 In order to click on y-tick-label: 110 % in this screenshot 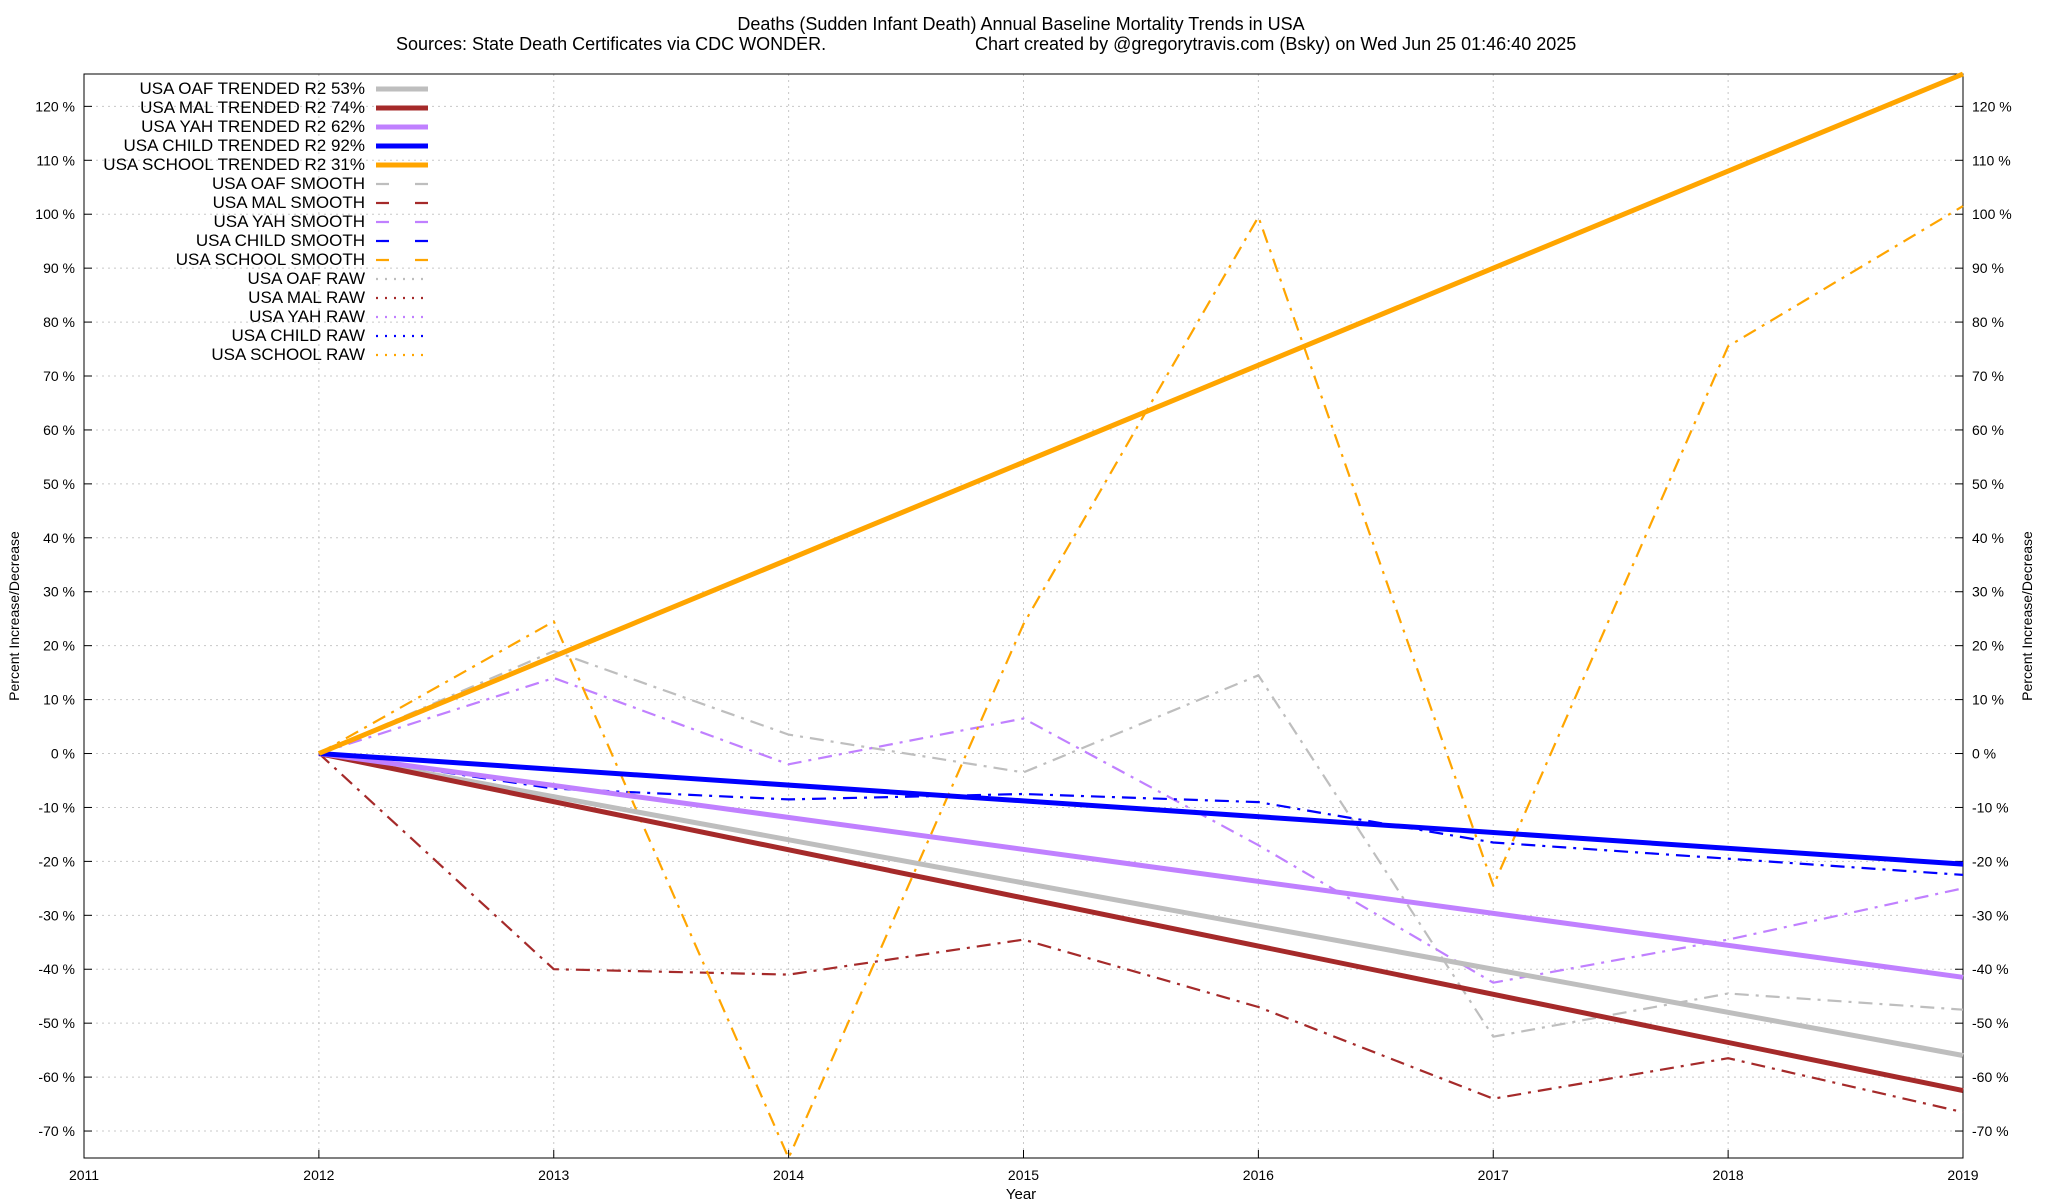, I will do `click(55, 160)`.